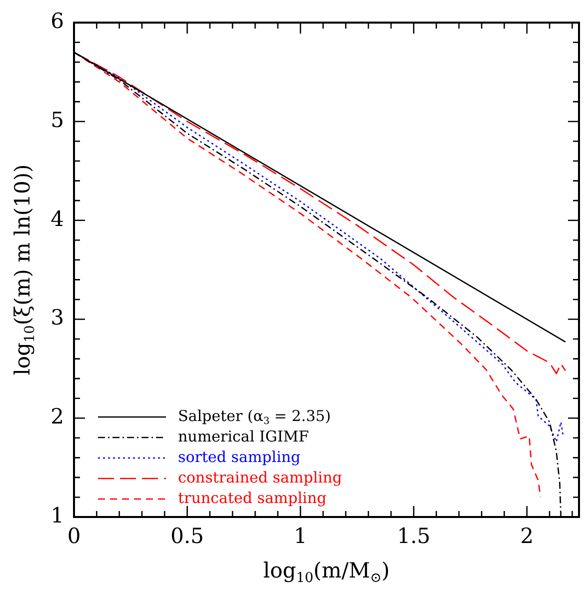  What do you see at coordinates (57, 515) in the screenshot?
I see `y-tick-label: 1` at bounding box center [57, 515].